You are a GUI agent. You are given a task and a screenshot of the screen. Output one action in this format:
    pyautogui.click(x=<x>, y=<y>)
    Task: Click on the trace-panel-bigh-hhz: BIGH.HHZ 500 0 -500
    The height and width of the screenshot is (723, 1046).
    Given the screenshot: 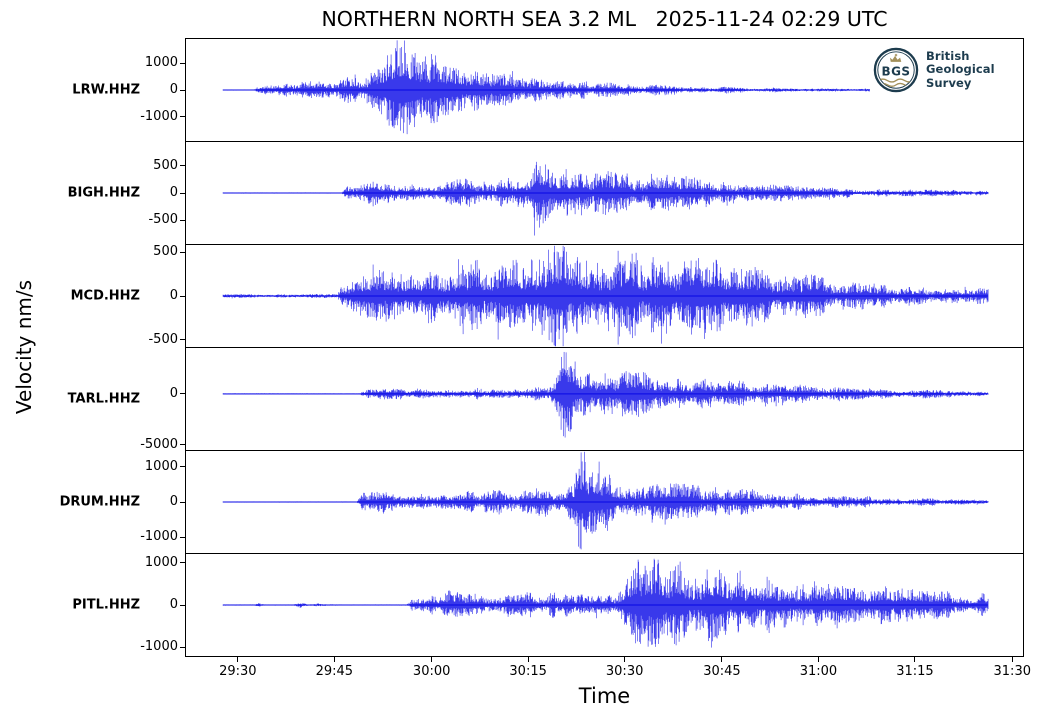 What is the action you would take?
    pyautogui.click(x=546, y=193)
    